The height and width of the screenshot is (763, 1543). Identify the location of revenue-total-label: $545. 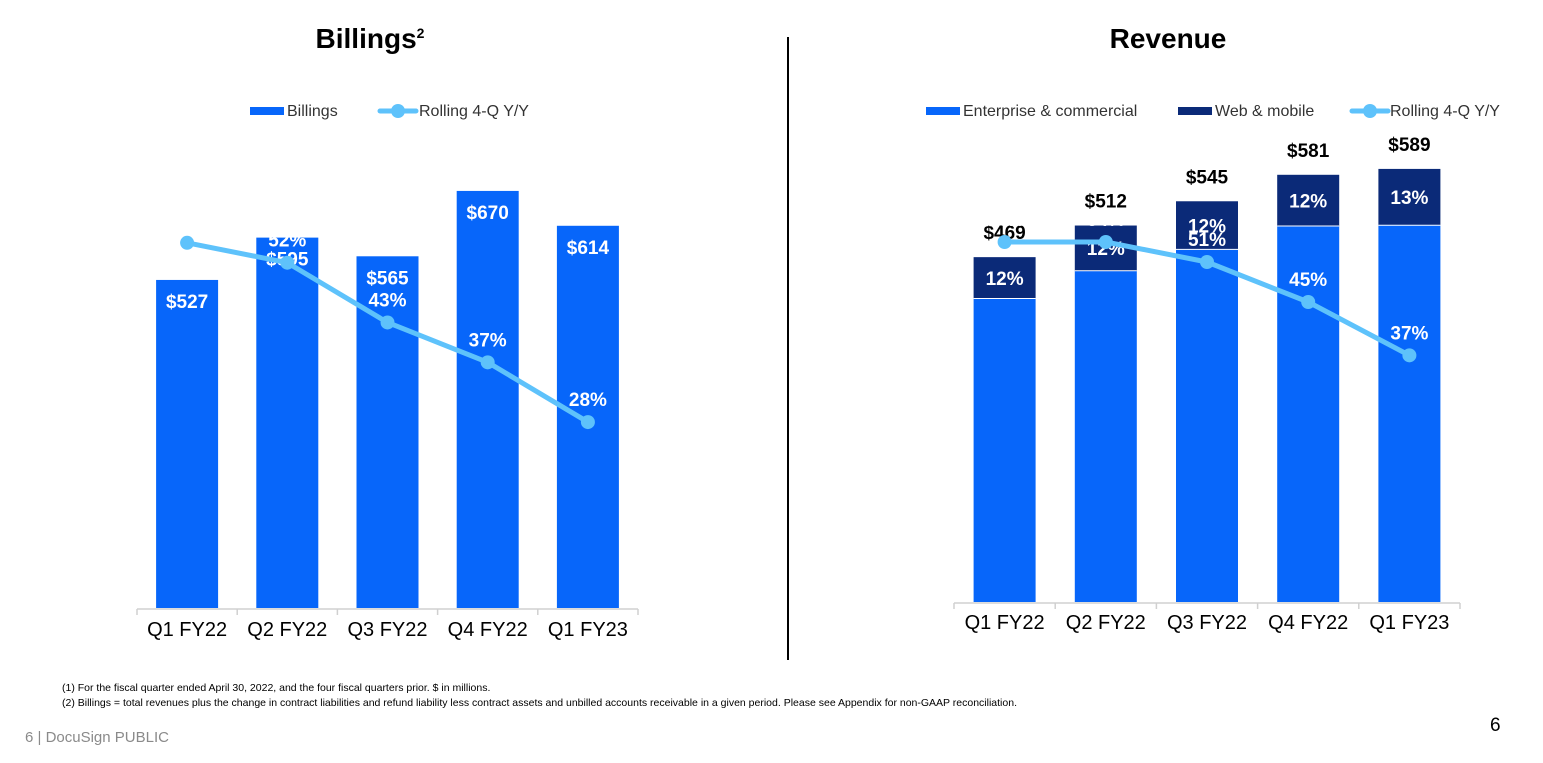
(1207, 177).